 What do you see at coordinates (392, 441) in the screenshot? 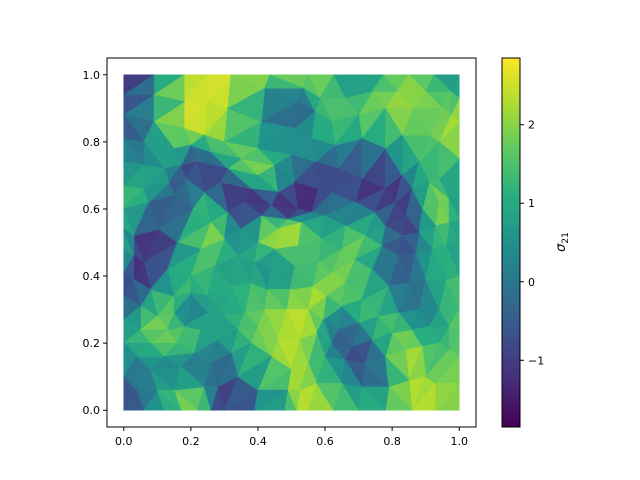
I see `x-tick-label: 0.8` at bounding box center [392, 441].